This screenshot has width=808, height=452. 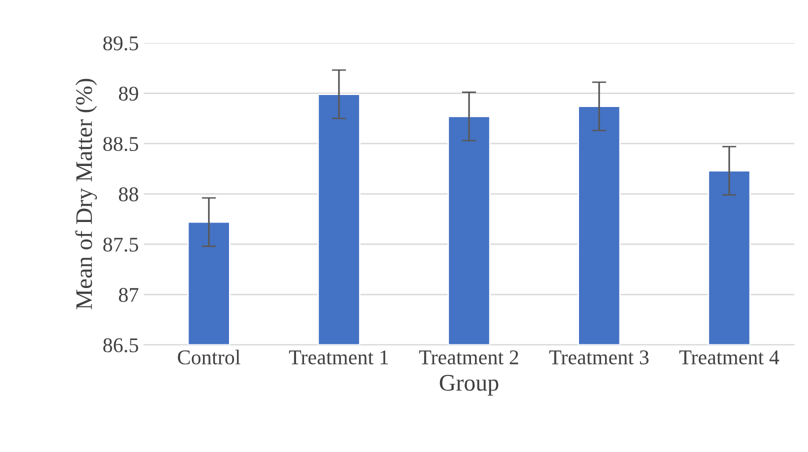 What do you see at coordinates (128, 194) in the screenshot?
I see `y-tick-label: 88` at bounding box center [128, 194].